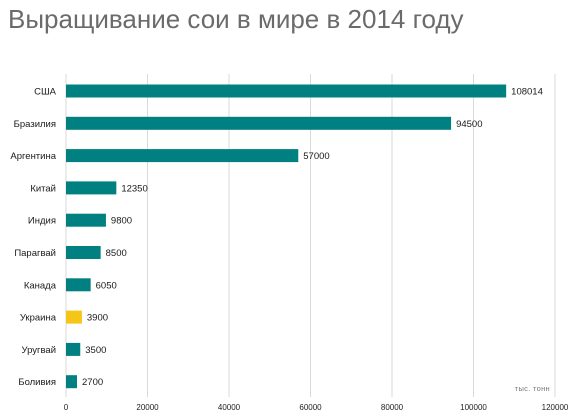  What do you see at coordinates (473, 407) in the screenshot?
I see `x-tick-label: 100000` at bounding box center [473, 407].